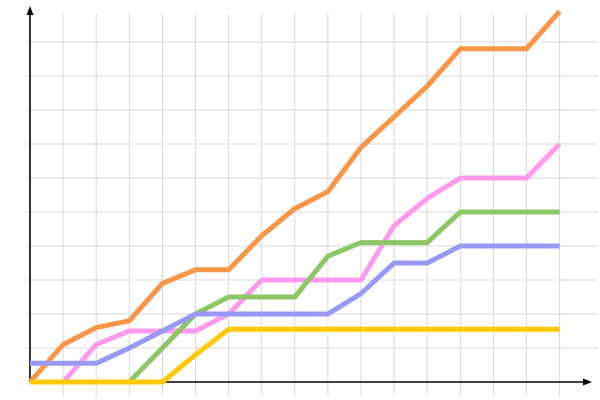 The image size is (600, 400). What do you see at coordinates (295, 355) in the screenshot?
I see `series-line-yellow` at bounding box center [295, 355].